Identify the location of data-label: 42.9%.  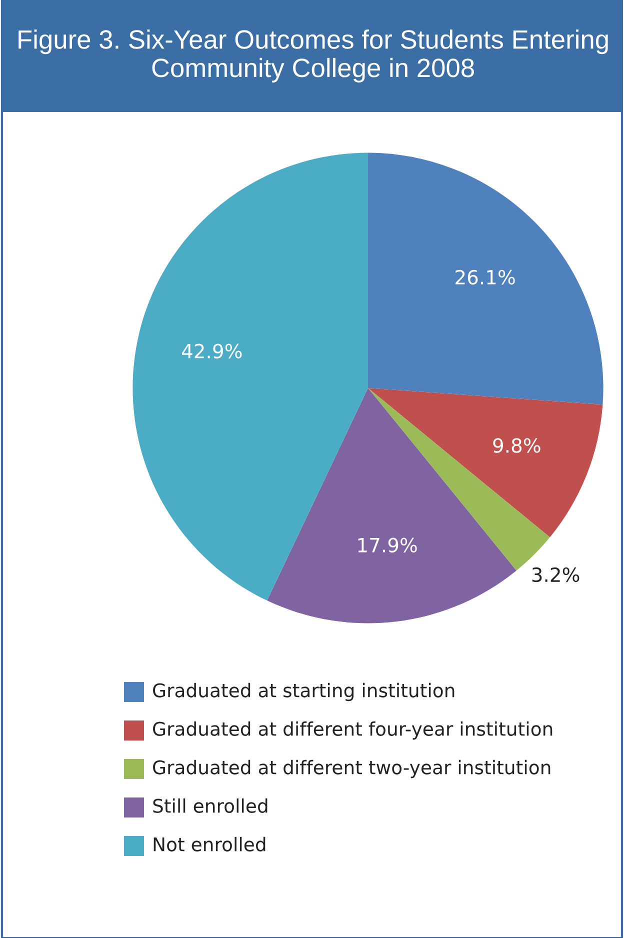
(212, 351).